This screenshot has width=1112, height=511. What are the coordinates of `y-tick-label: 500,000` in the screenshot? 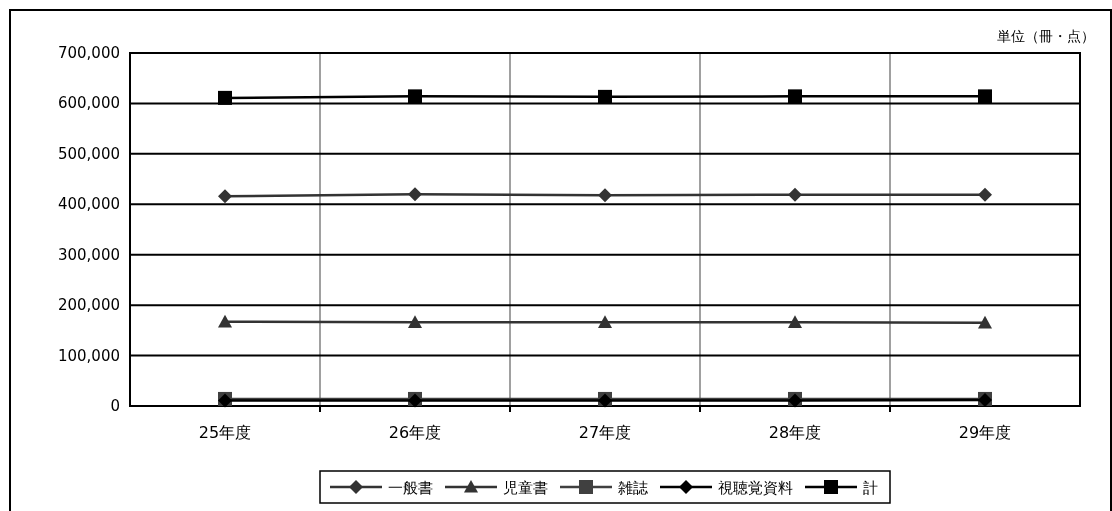 It's located at (88, 153).